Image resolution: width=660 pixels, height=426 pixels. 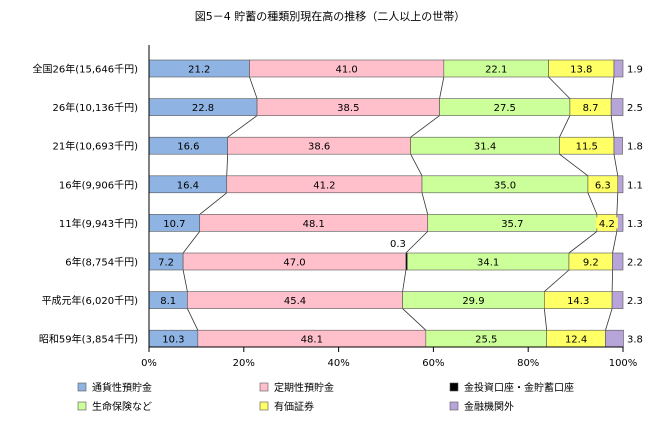 What do you see at coordinates (635, 185) in the screenshot?
I see `value-label: 1.1` at bounding box center [635, 185].